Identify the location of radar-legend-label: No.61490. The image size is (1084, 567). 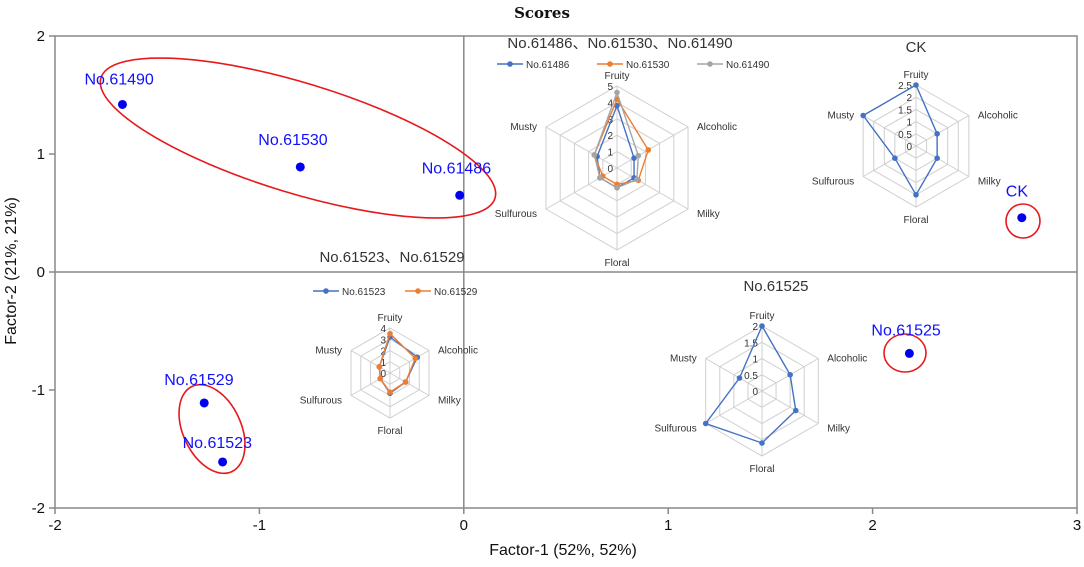
(748, 65).